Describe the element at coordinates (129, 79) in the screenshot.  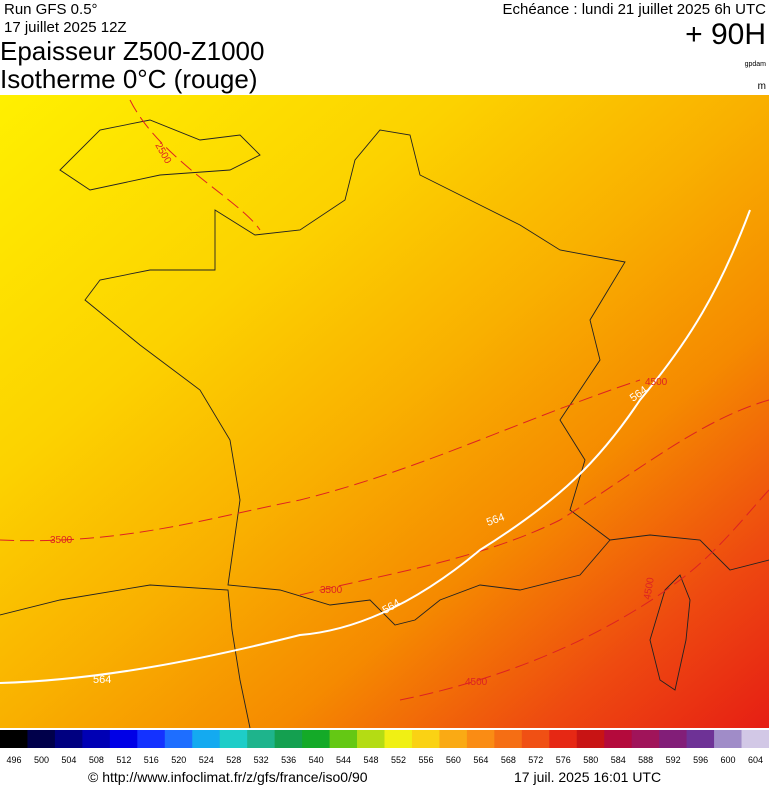
I see `title-line: Isotherme 0°C (rouge)` at that location.